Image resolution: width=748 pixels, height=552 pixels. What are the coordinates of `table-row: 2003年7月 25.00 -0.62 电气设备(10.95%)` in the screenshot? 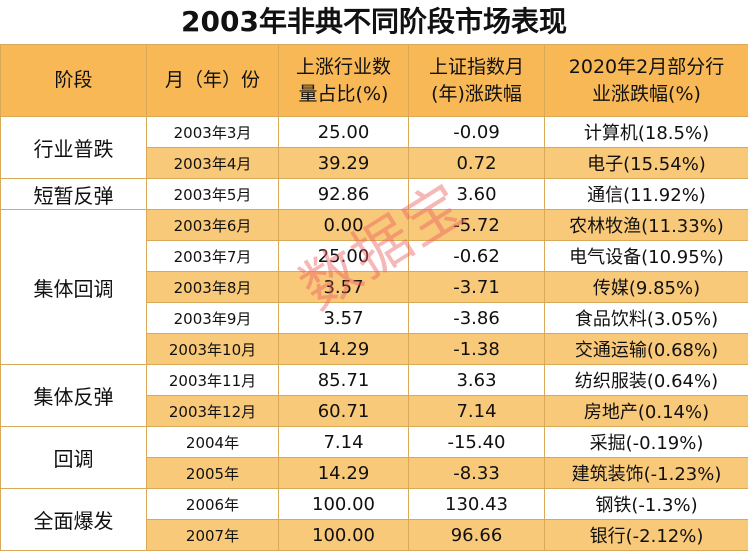 It's located at (374, 256).